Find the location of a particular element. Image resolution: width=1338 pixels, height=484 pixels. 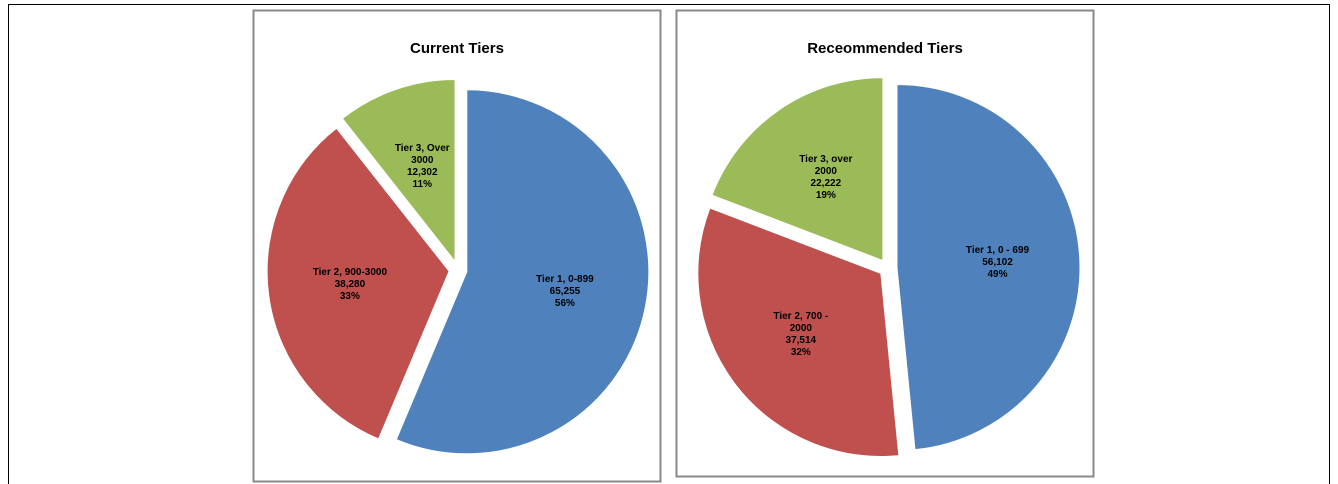

value-label: 65,255 is located at coordinates (565, 291).